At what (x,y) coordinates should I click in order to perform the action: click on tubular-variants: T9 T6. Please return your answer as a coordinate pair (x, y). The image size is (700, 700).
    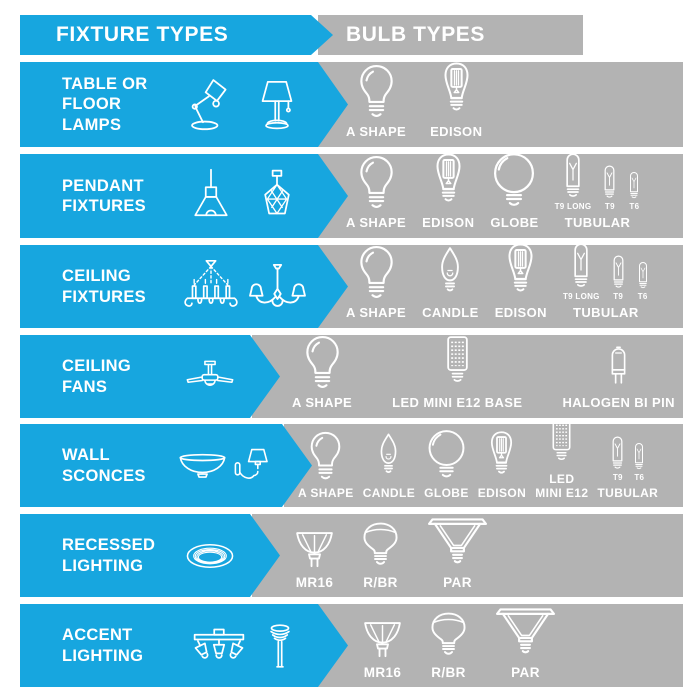
    Looking at the image, I should click on (627, 458).